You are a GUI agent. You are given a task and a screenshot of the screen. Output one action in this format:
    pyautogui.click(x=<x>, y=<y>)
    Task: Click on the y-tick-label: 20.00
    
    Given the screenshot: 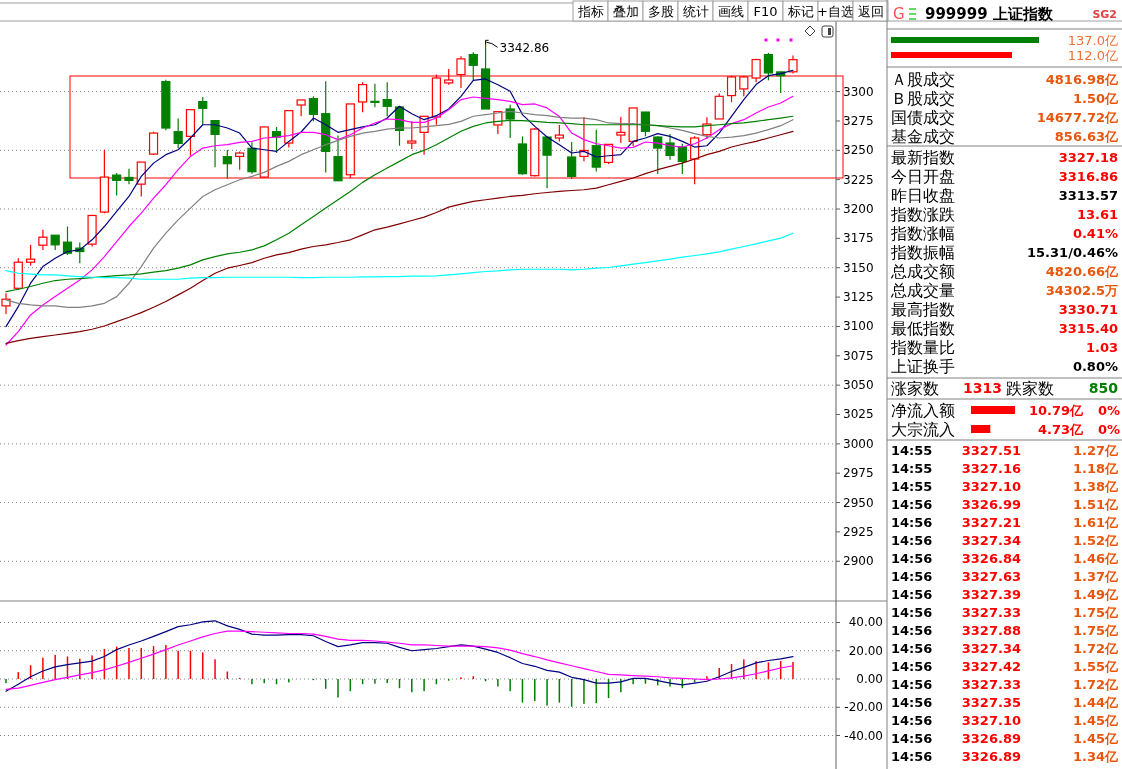 What is the action you would take?
    pyautogui.click(x=865, y=650)
    